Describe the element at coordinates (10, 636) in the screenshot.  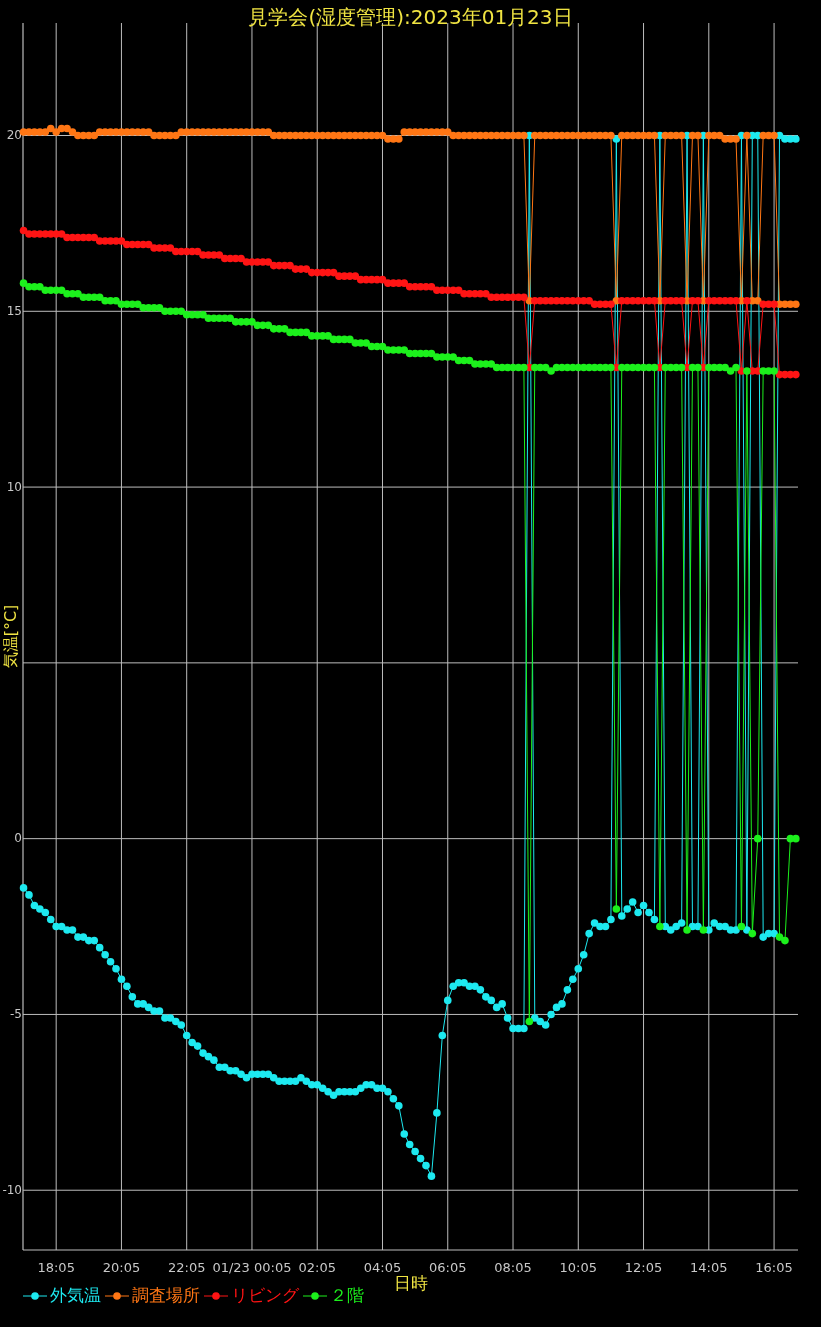
I see `y-axis-title: 気温[°C]` at that location.